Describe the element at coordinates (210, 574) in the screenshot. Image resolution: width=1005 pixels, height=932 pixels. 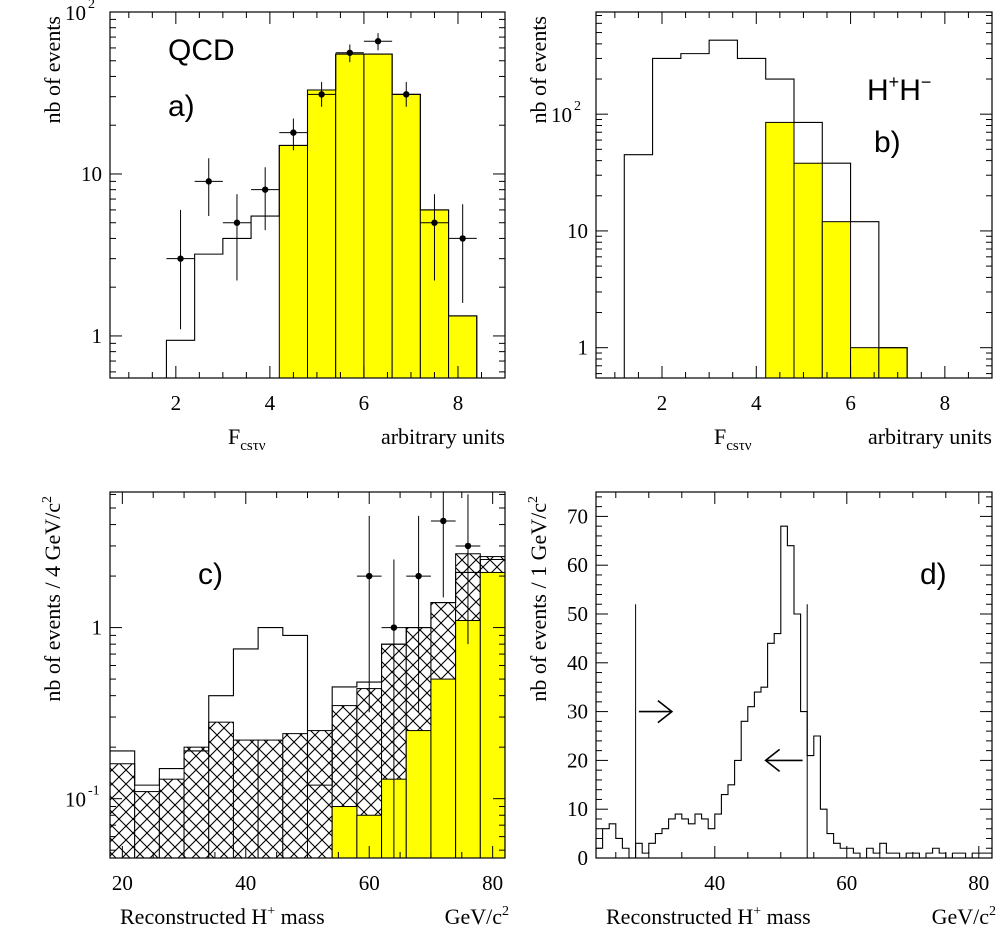
I see `panel-label: c)` at that location.